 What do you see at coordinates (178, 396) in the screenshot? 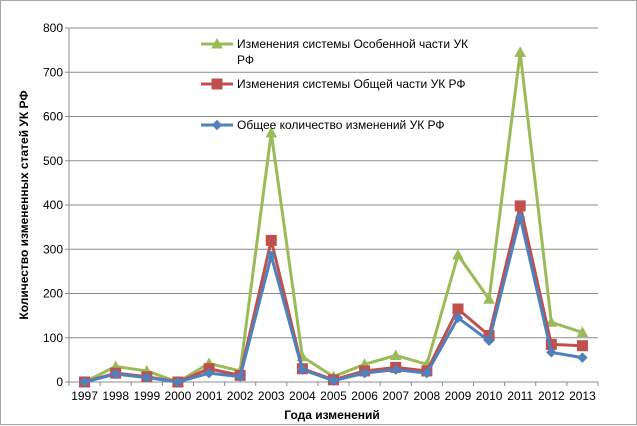
I see `x-tick-label-2000: 2000` at bounding box center [178, 396].